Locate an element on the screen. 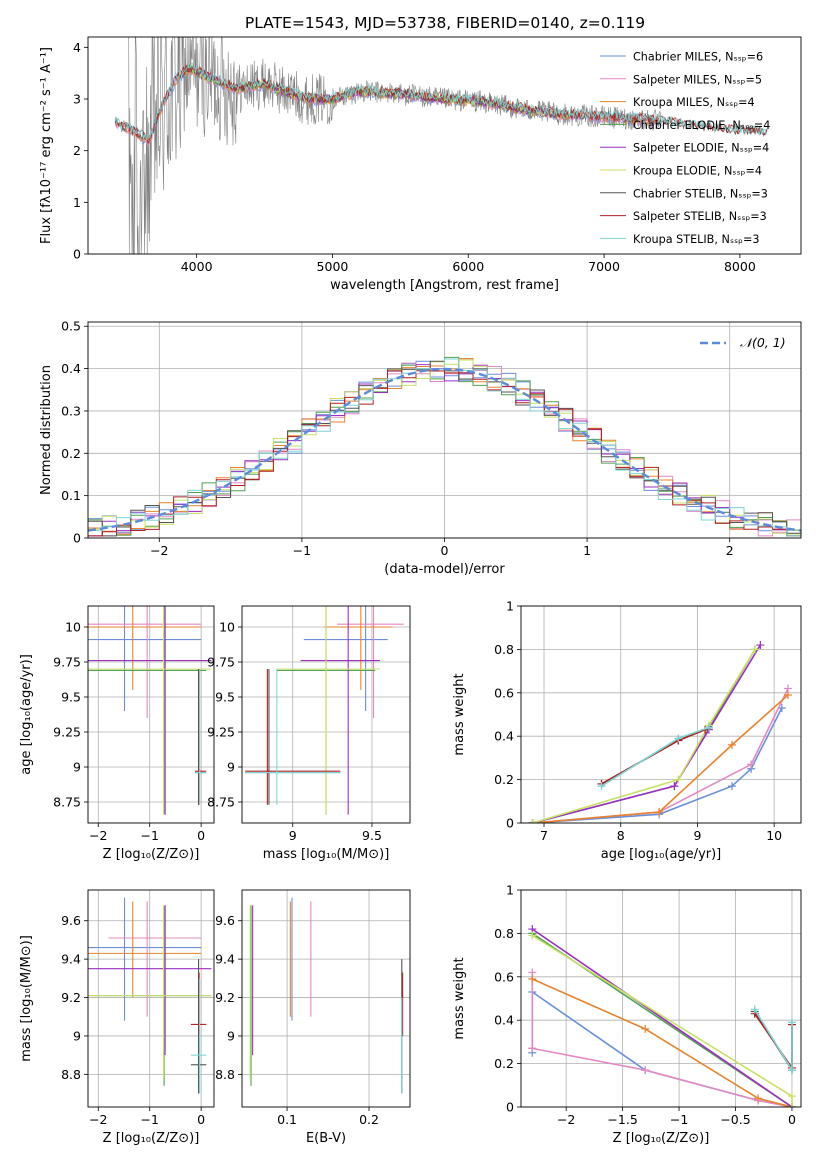  y-axis-label: Normed distribution is located at coordinates (46, 430).